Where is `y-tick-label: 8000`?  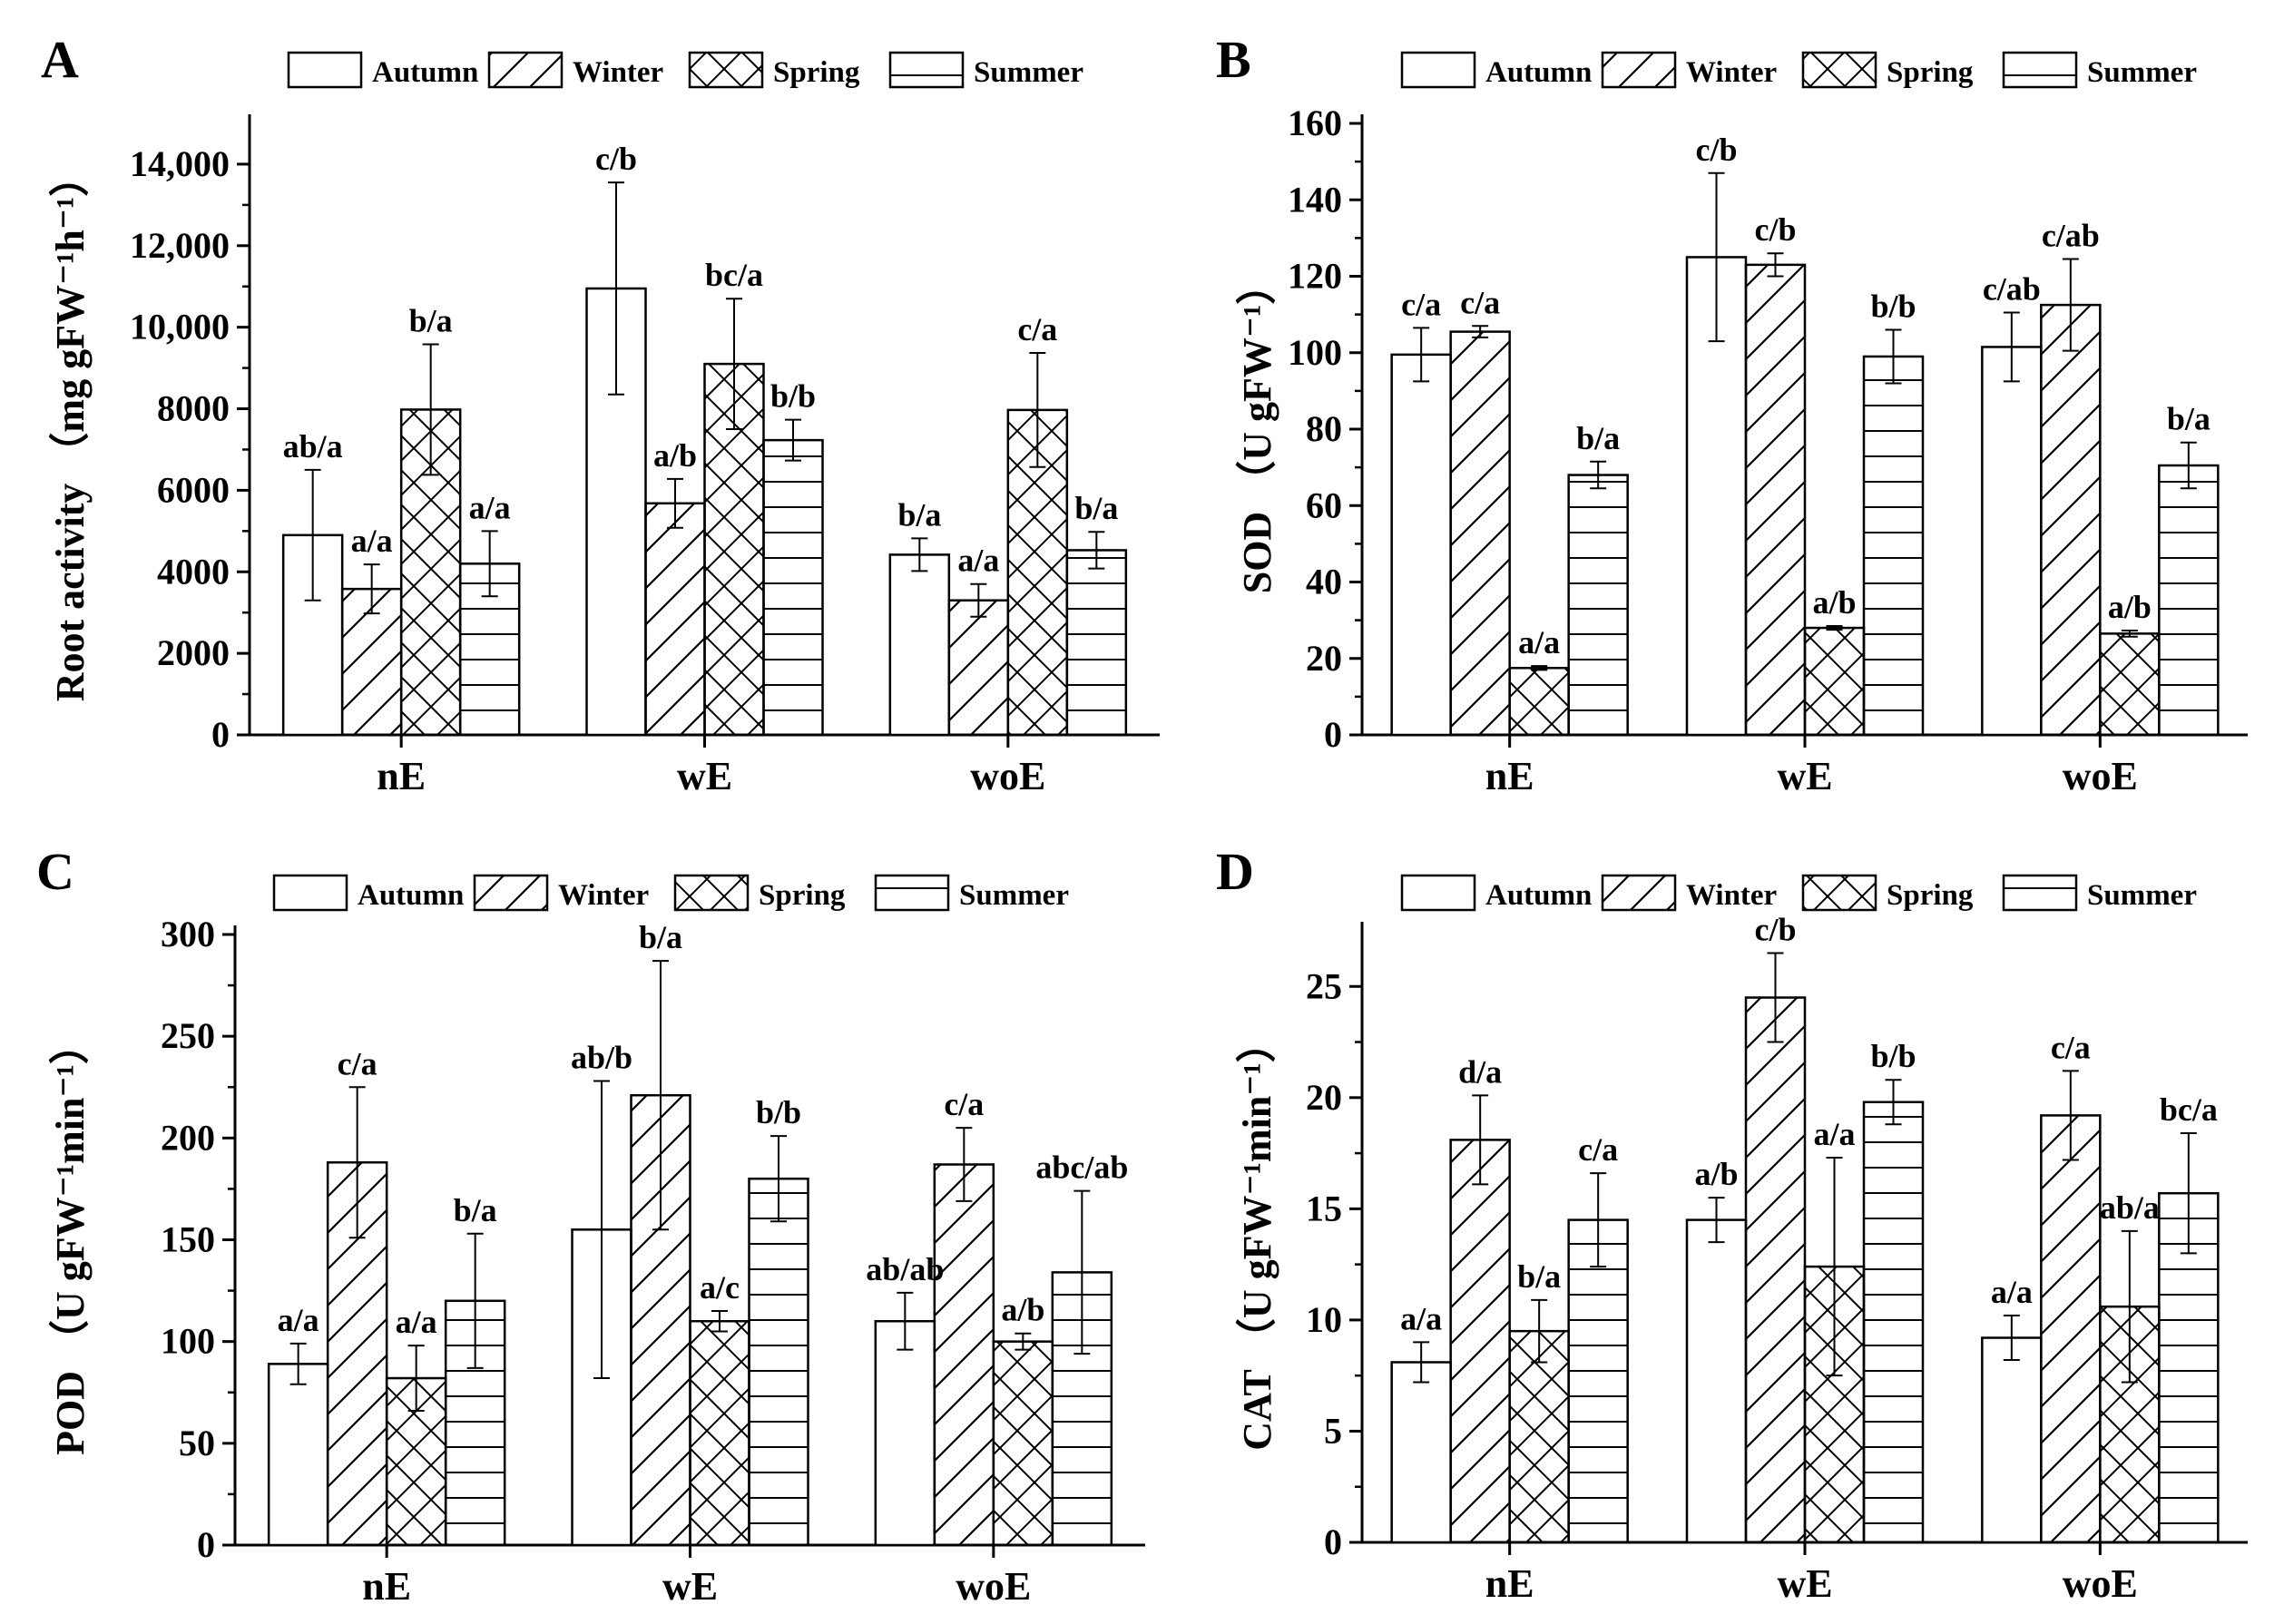
y-tick-label: 8000 is located at coordinates (193, 408).